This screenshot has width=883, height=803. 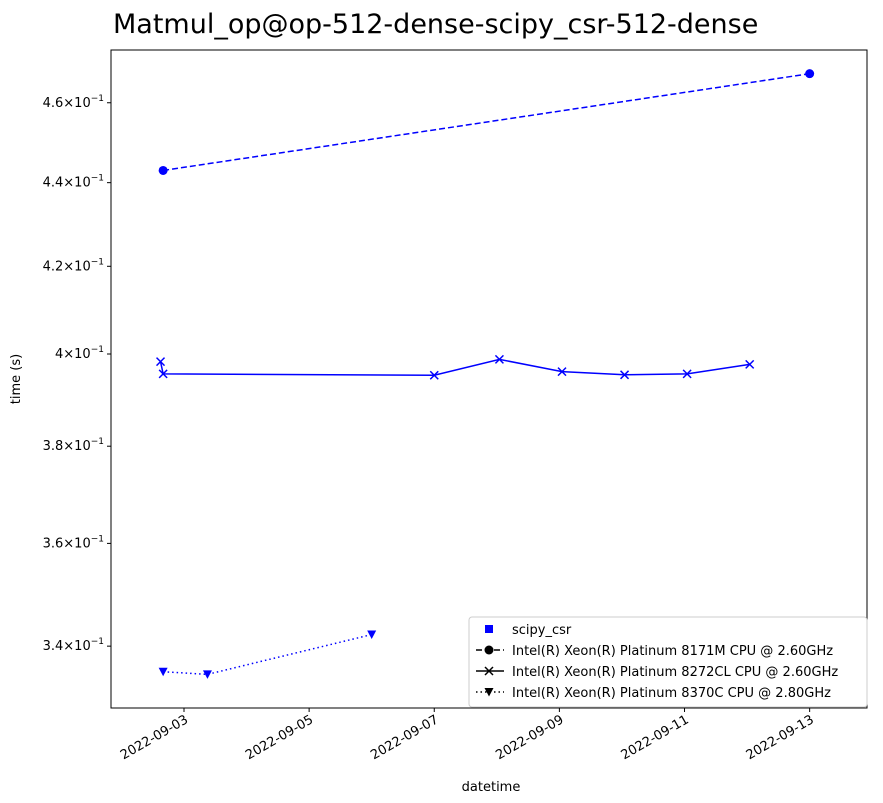 I want to click on x-tick-label: 2022-09-03, so click(x=154, y=737).